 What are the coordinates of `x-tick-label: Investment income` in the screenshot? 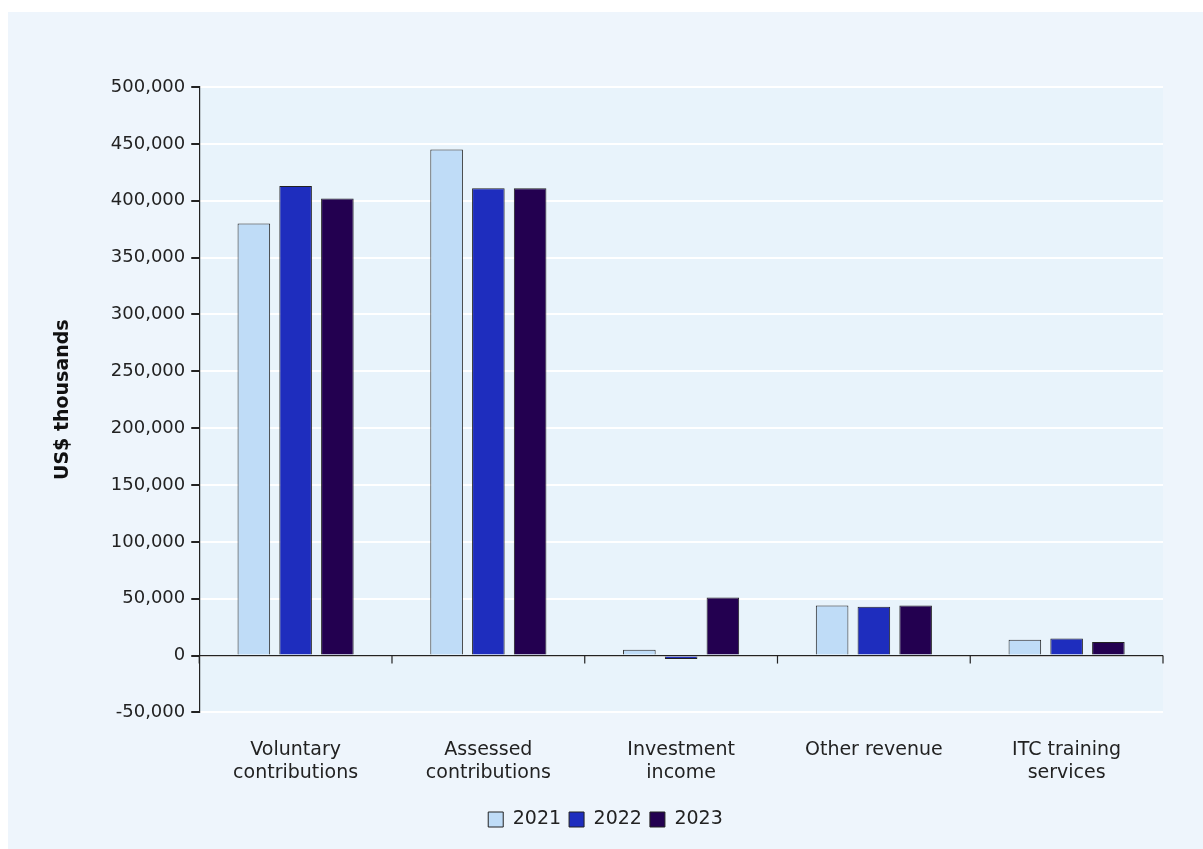 It's located at (681, 759).